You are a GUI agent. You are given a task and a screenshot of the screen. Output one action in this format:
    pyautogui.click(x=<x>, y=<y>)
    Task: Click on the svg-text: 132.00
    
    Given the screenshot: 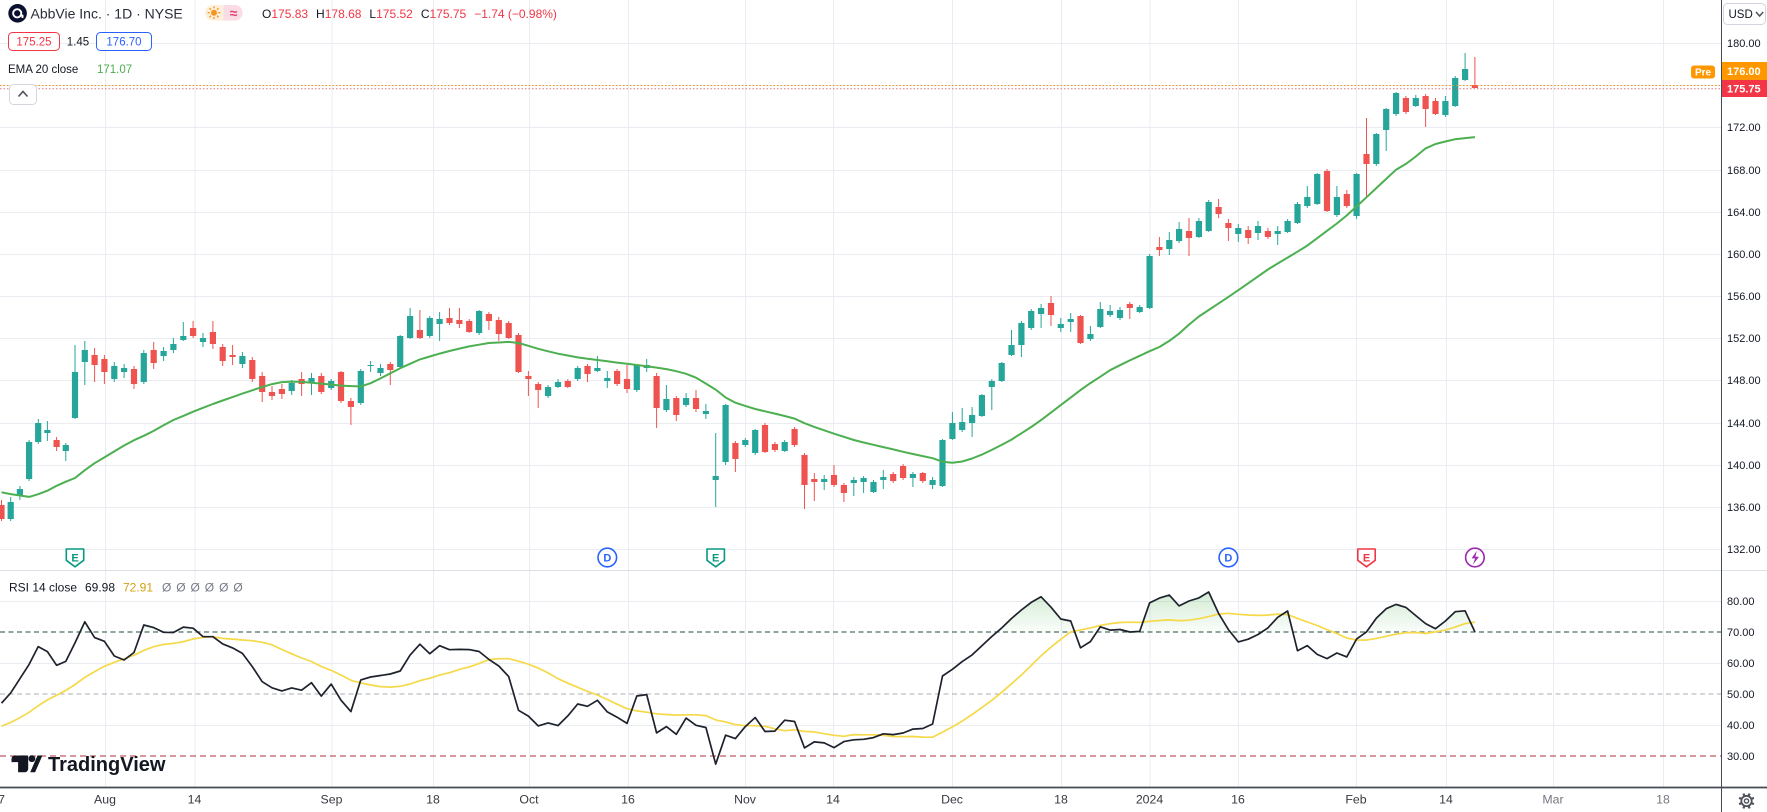 What is the action you would take?
    pyautogui.click(x=1744, y=550)
    